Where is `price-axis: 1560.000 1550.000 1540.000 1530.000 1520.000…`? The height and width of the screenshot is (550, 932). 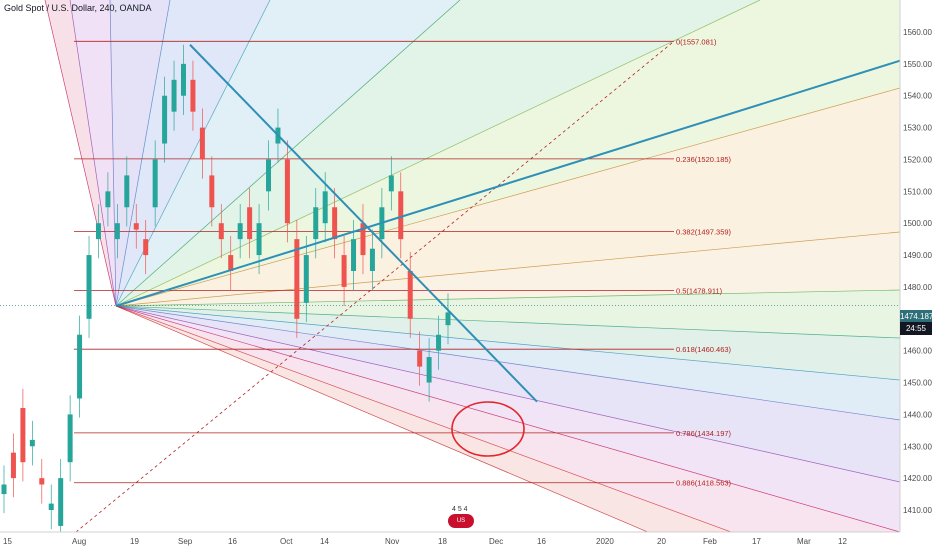 price-axis: 1560.000 1550.000 1540.000 1530.000 1520.000… is located at coordinates (915, 275).